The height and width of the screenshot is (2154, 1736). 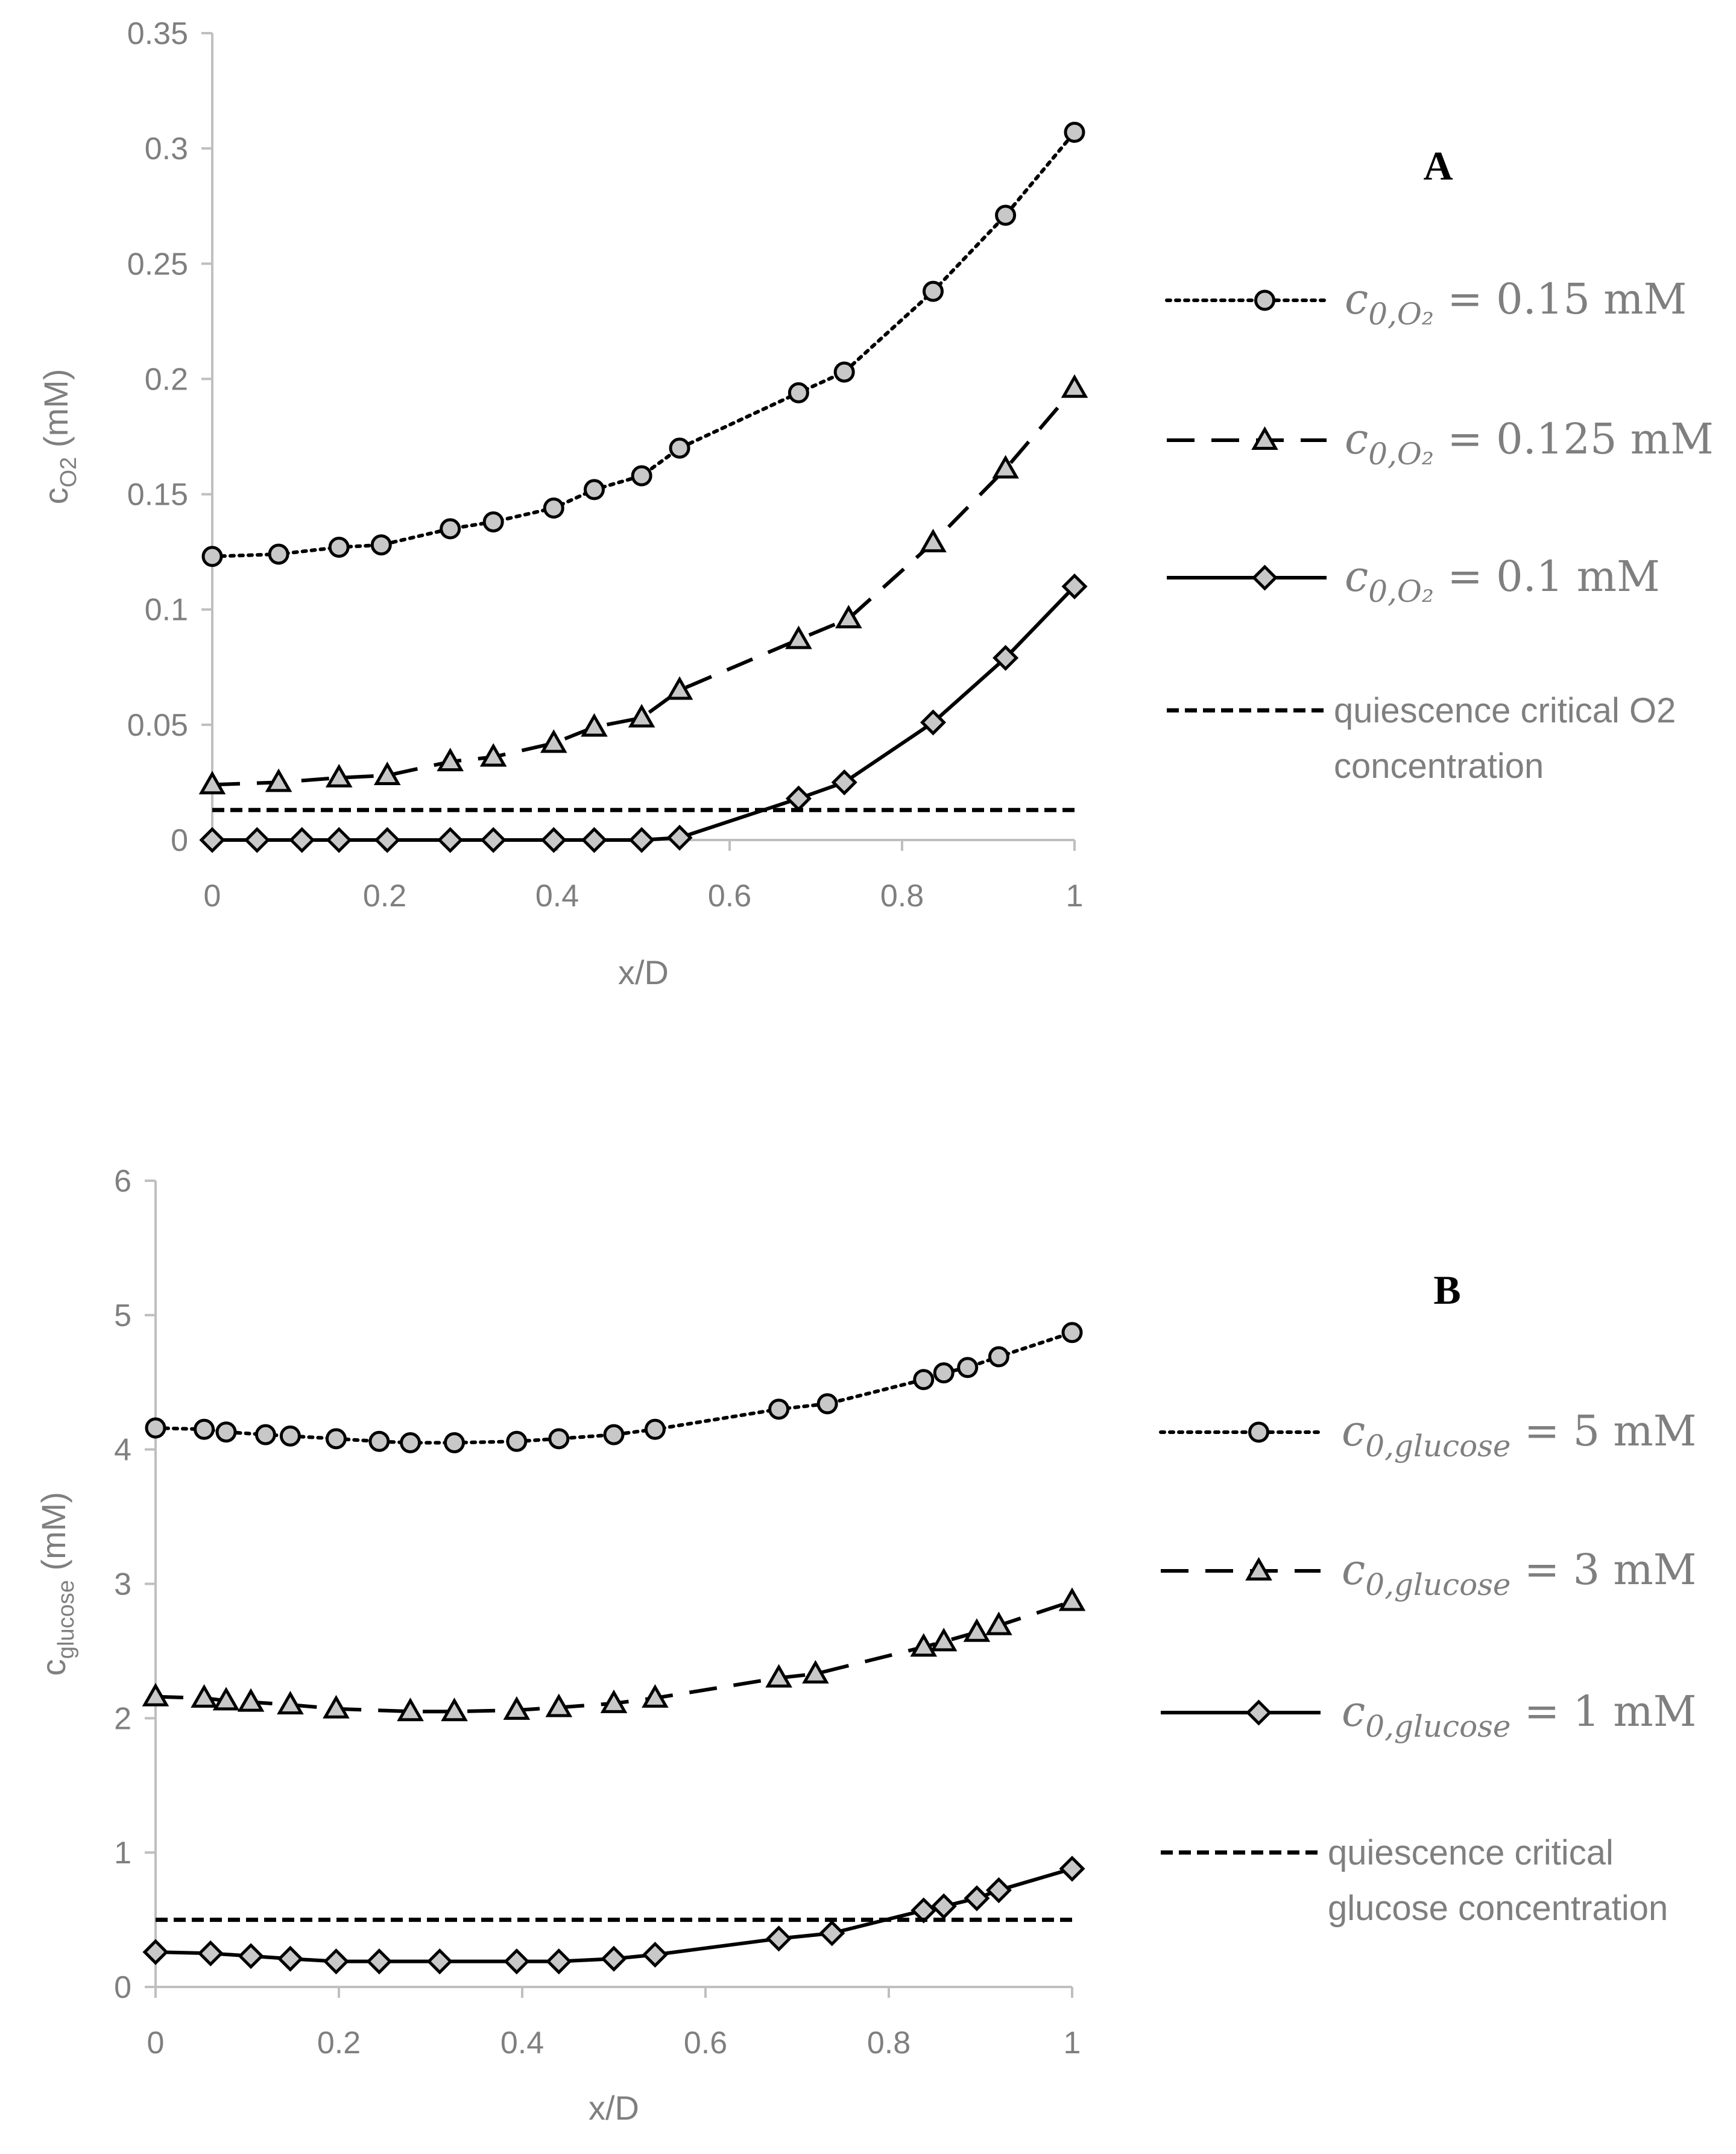 What do you see at coordinates (1414, 1880) in the screenshot?
I see `legend-entry: quiescence critical glucose concentration` at bounding box center [1414, 1880].